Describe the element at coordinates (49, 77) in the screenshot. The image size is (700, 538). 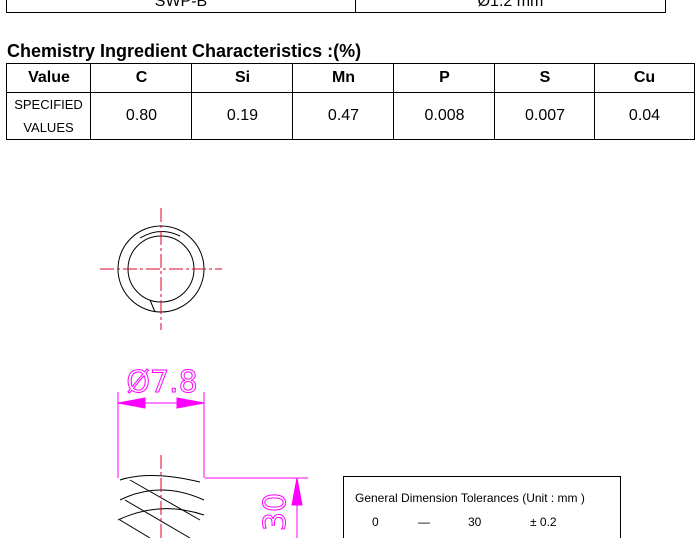
I see `header-cell: Value` at that location.